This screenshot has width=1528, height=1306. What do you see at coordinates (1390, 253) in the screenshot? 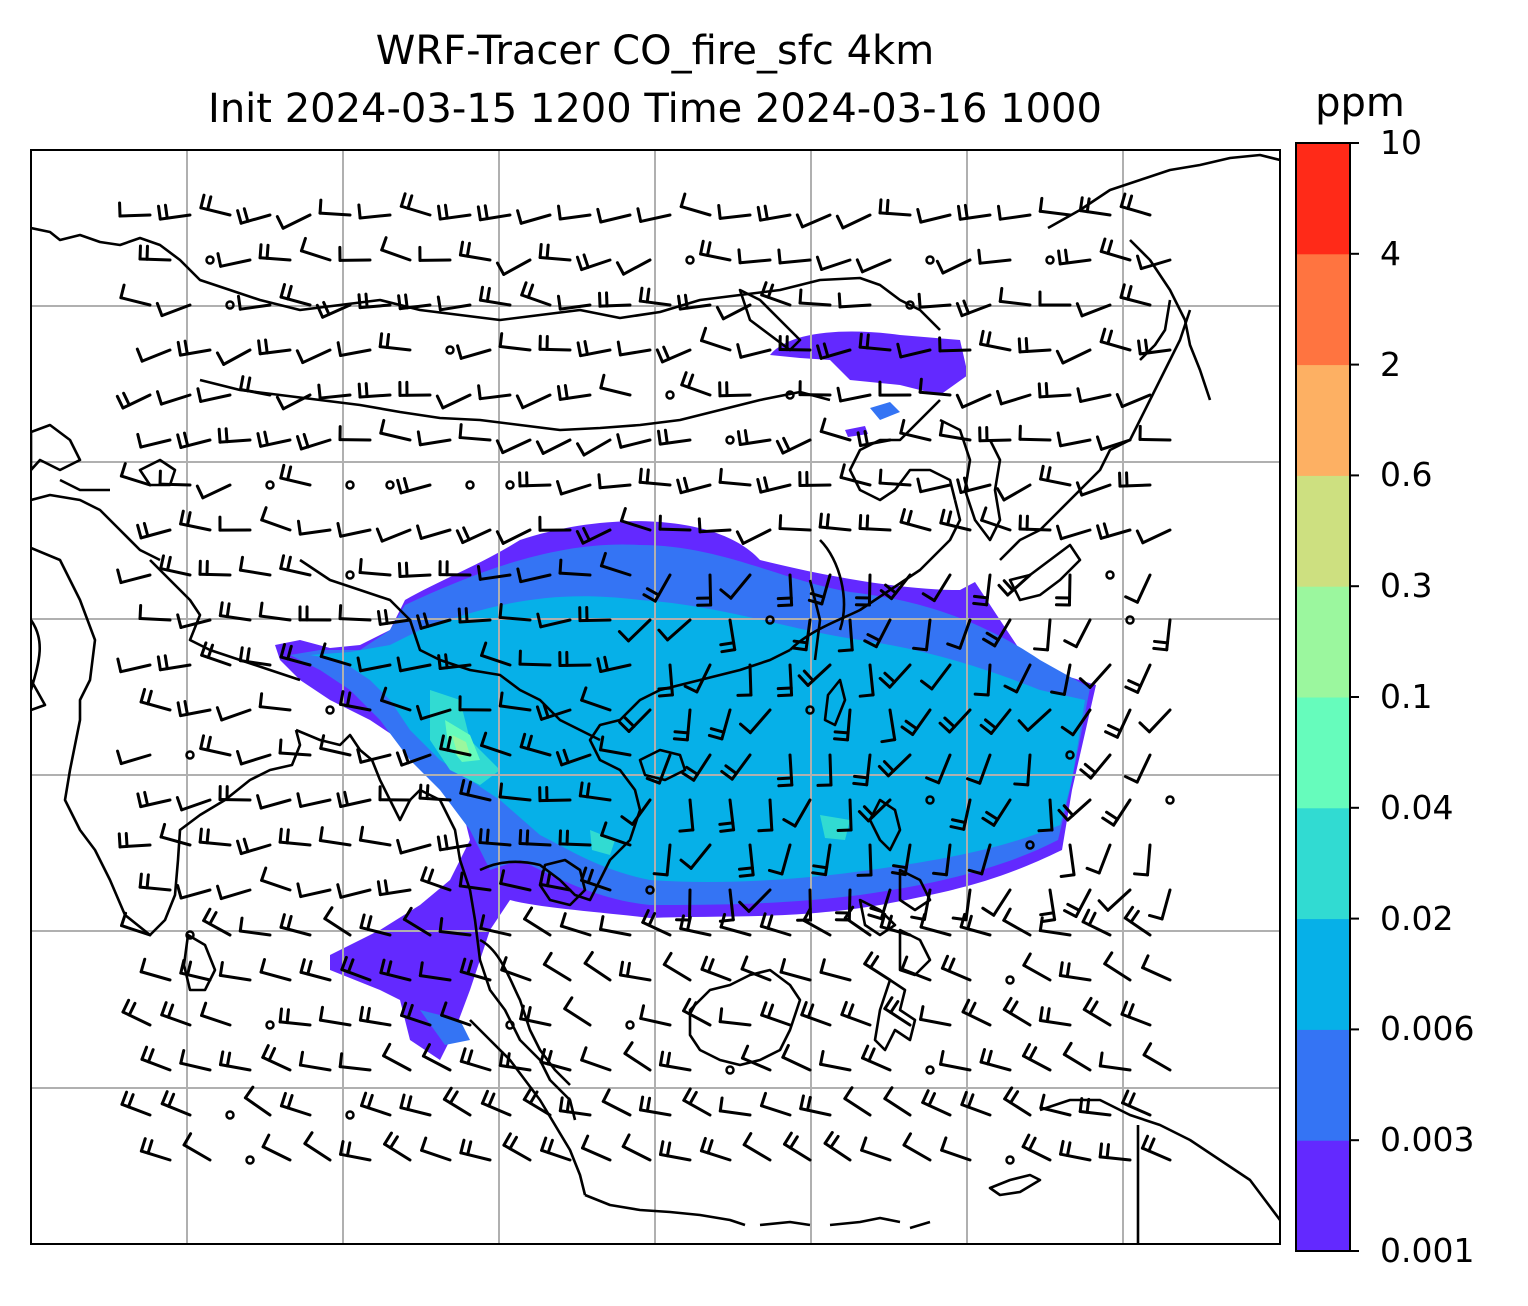
I see `colorbar-tick-label: 4` at bounding box center [1390, 253].